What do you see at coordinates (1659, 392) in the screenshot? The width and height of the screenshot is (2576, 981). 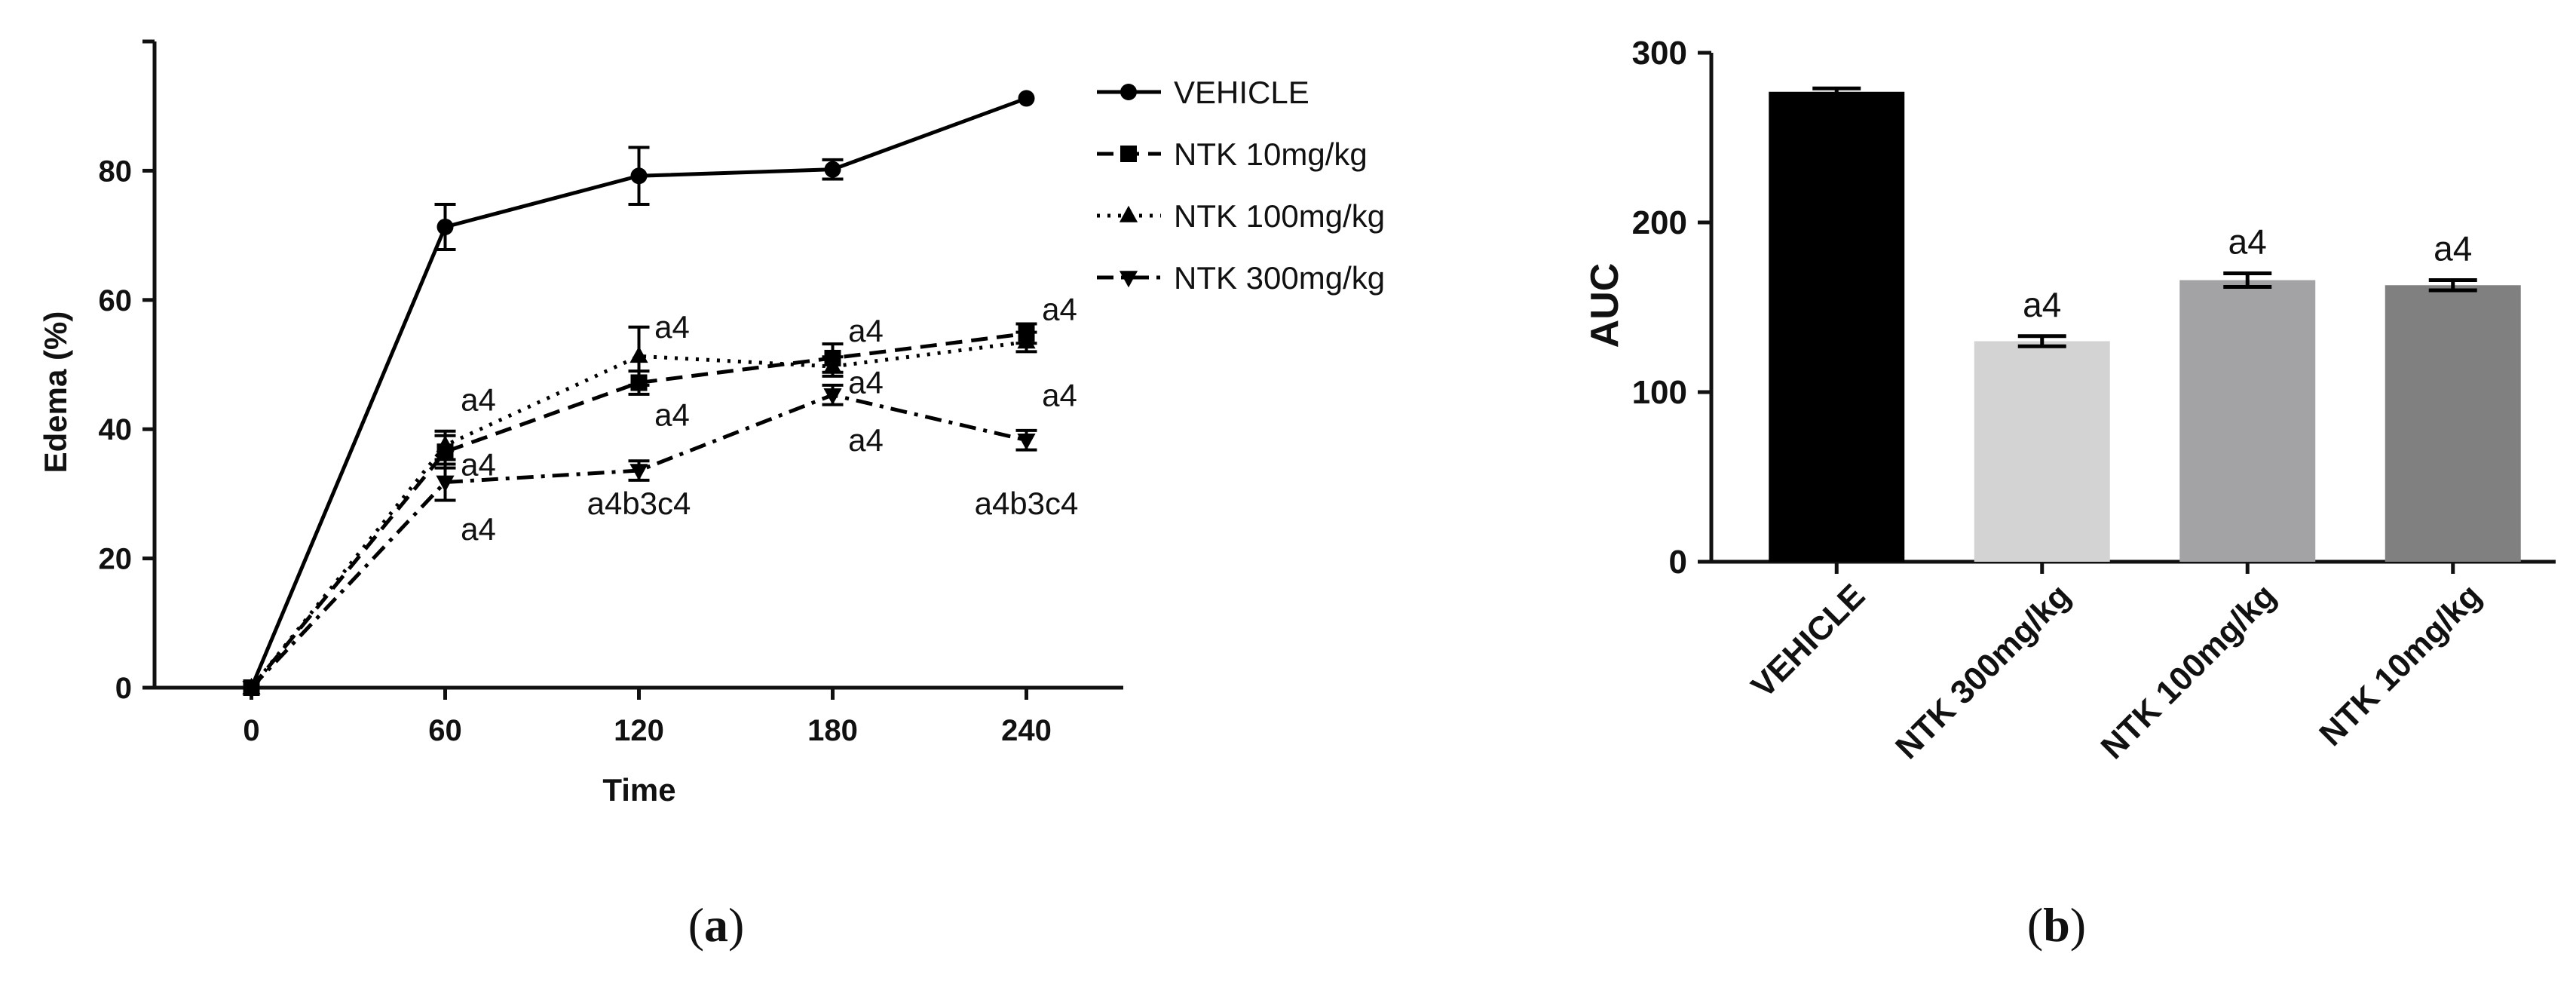 I see `bar-chart-y-tick-label: 100` at bounding box center [1659, 392].